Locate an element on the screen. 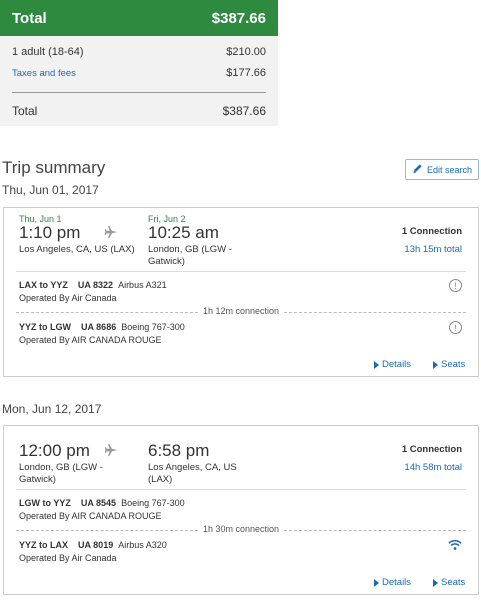 Image resolution: width=481 pixels, height=600 pixels. outbound-segment-1: LAX to YYZ UA 8322 Airbus A321 is located at coordinates (93, 285).